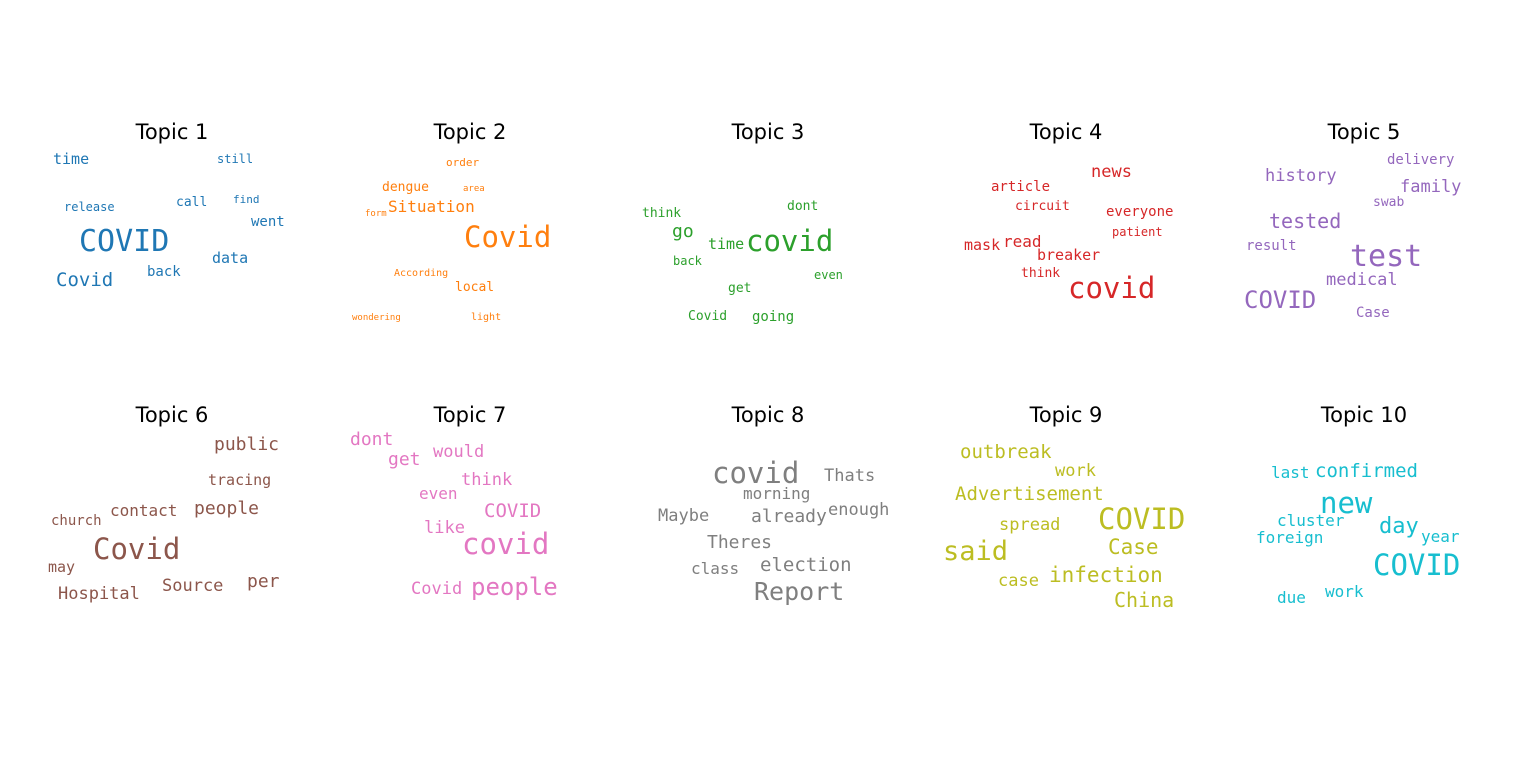  I want to click on word: news, so click(1111, 172).